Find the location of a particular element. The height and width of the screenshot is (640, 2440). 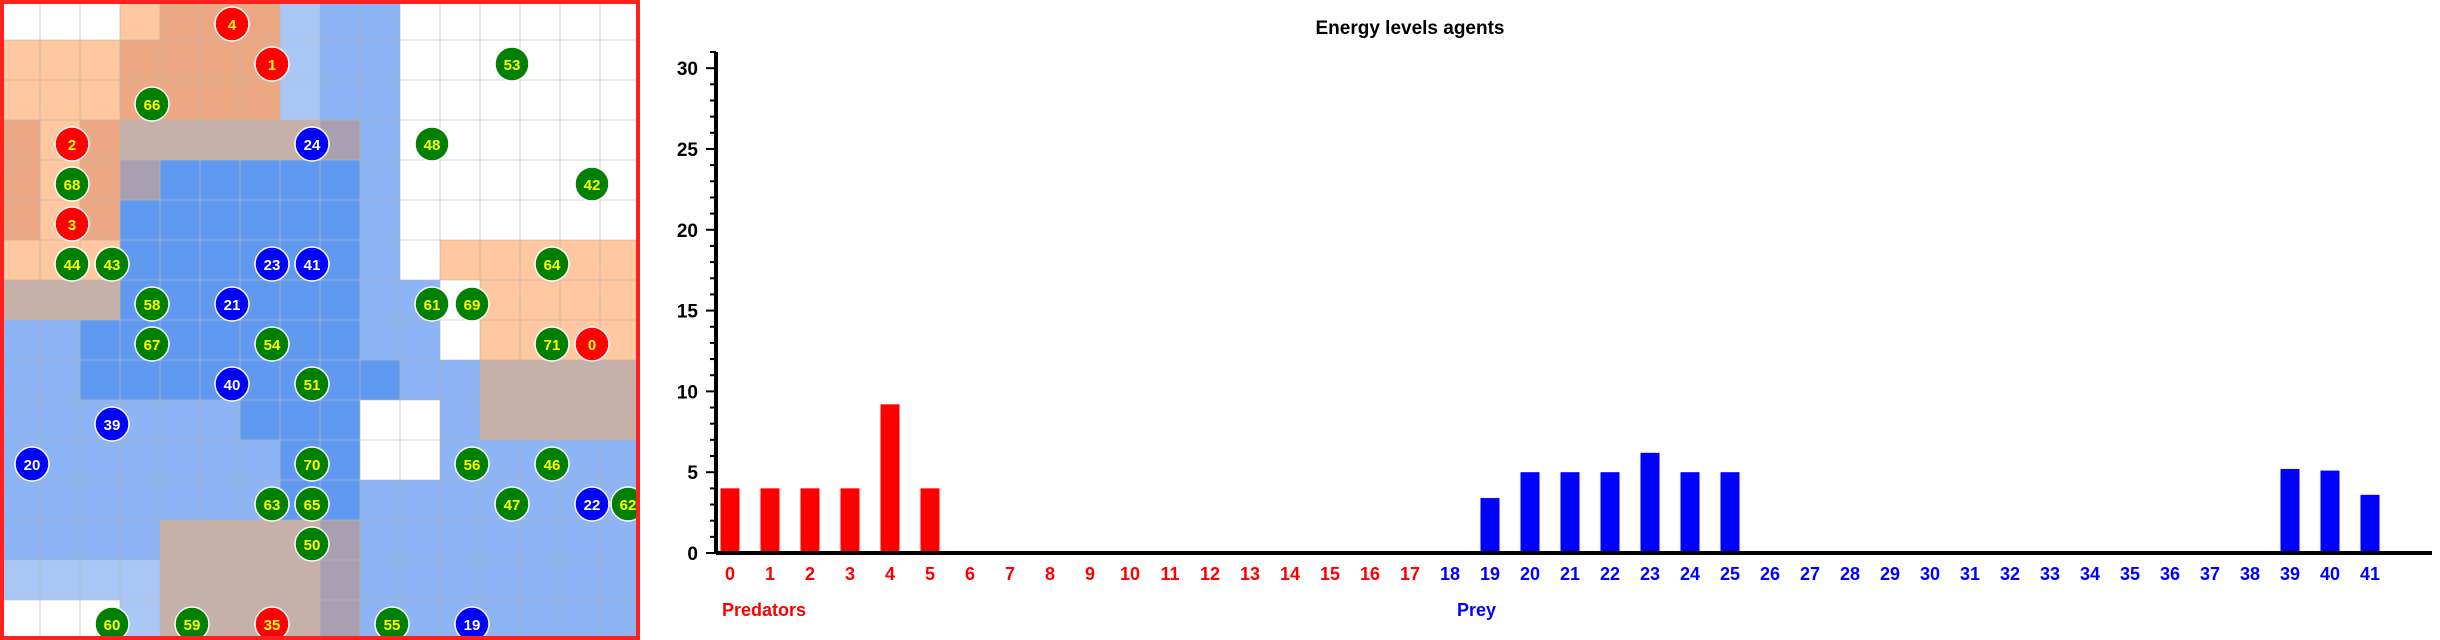

agent-id-label: 53 is located at coordinates (512, 65).